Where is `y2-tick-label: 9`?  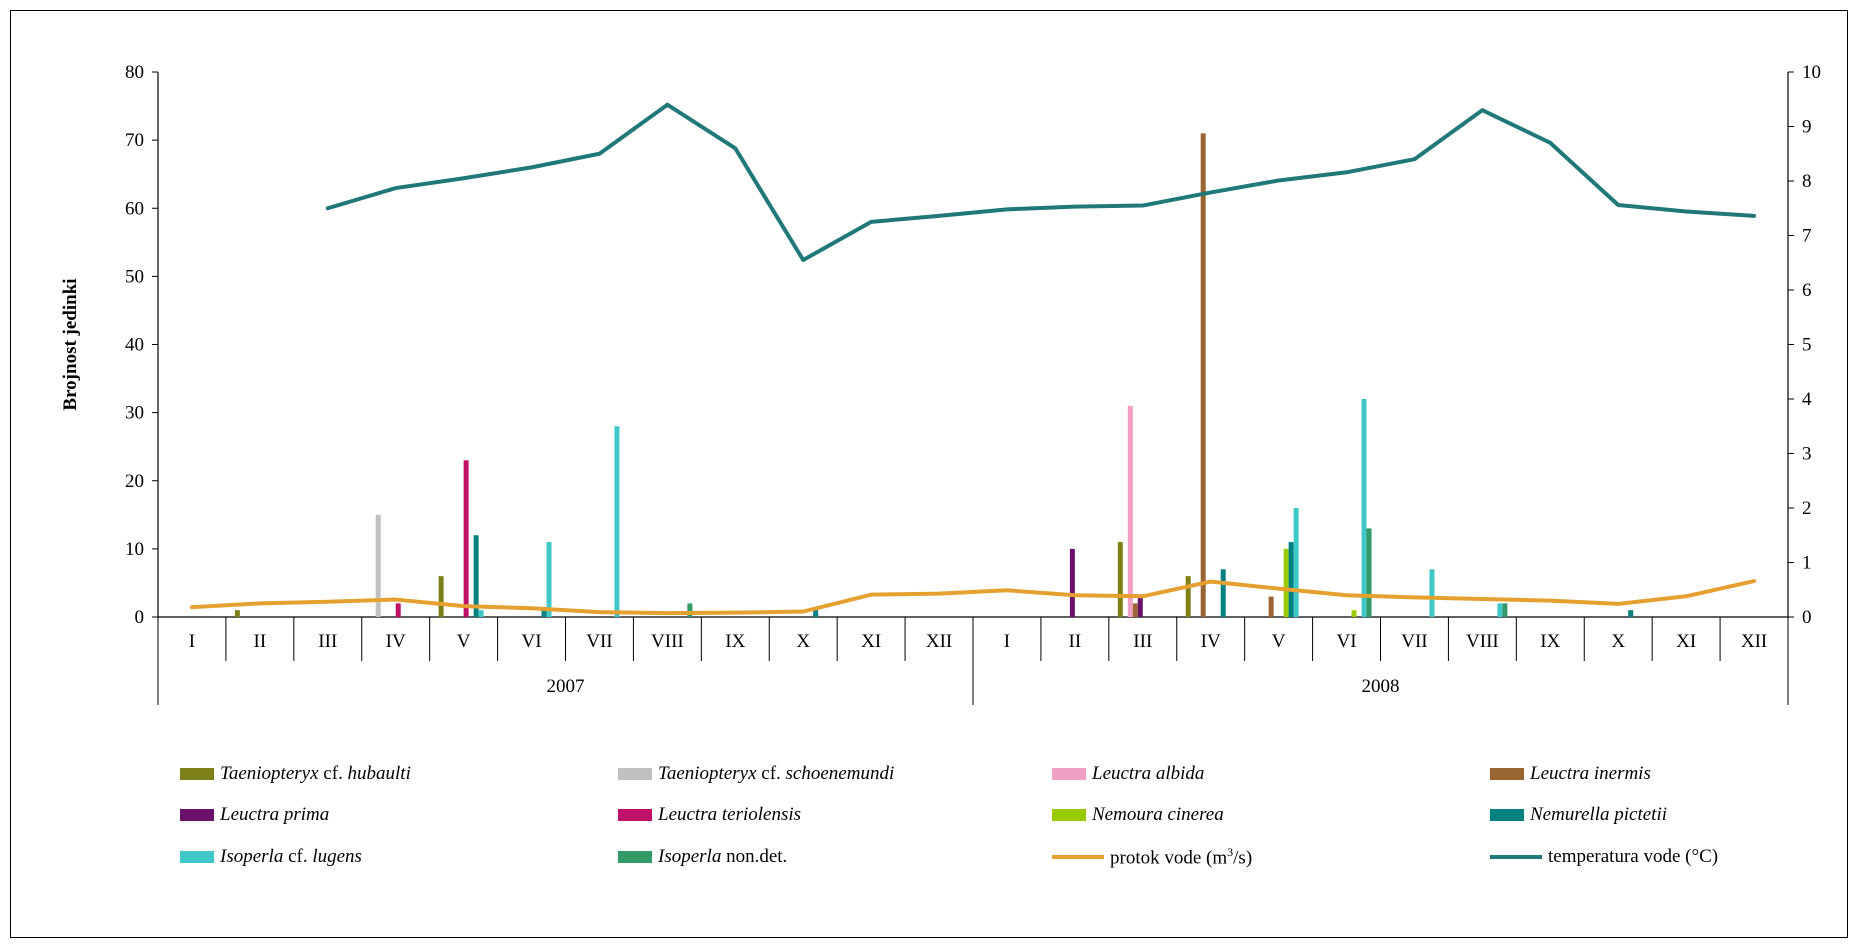 y2-tick-label: 9 is located at coordinates (1807, 127).